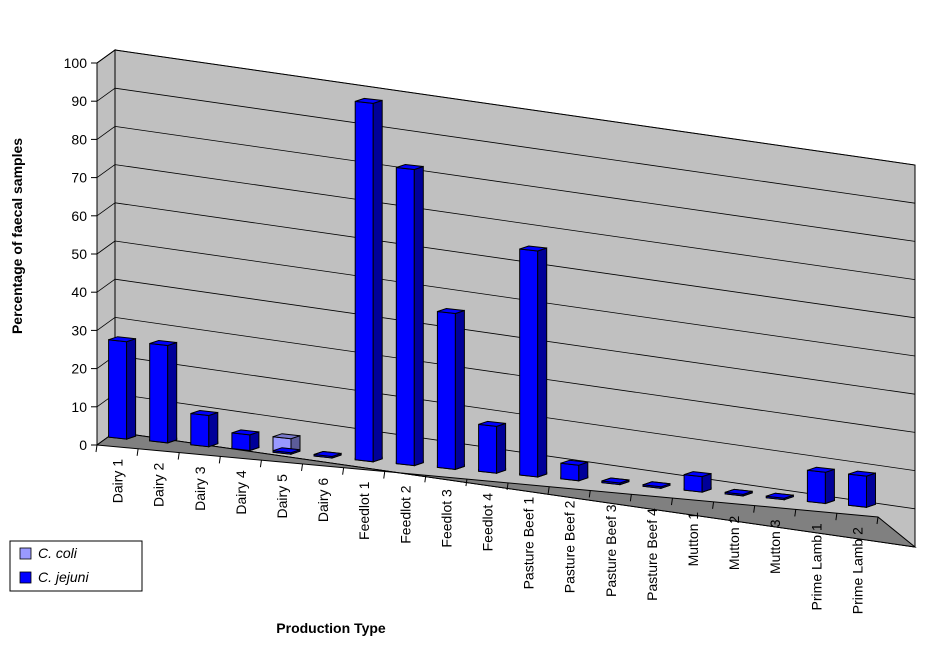 Image resolution: width=933 pixels, height=668 pixels. What do you see at coordinates (570, 546) in the screenshot?
I see `x-tick-label-pasture-beef-2: Pasture Beef 2` at bounding box center [570, 546].